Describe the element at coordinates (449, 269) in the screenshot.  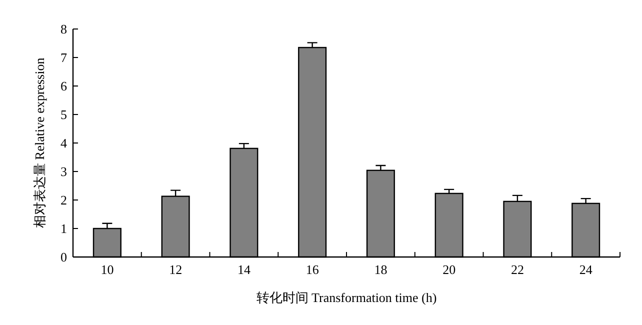
I see `x-tick-label: 20` at that location.